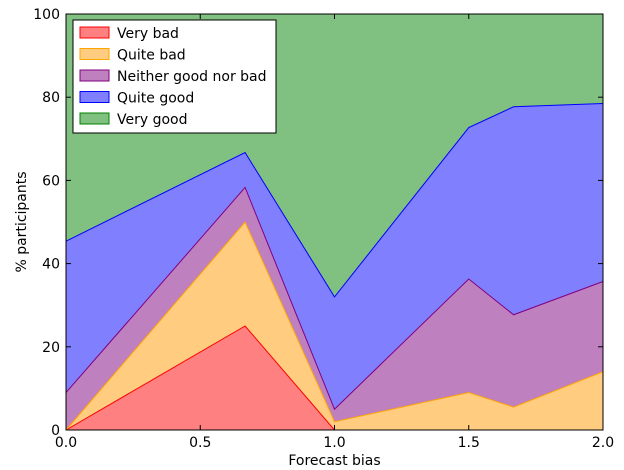 The image size is (624, 470). I want to click on legend-label-quite-good: Quite good, so click(155, 99).